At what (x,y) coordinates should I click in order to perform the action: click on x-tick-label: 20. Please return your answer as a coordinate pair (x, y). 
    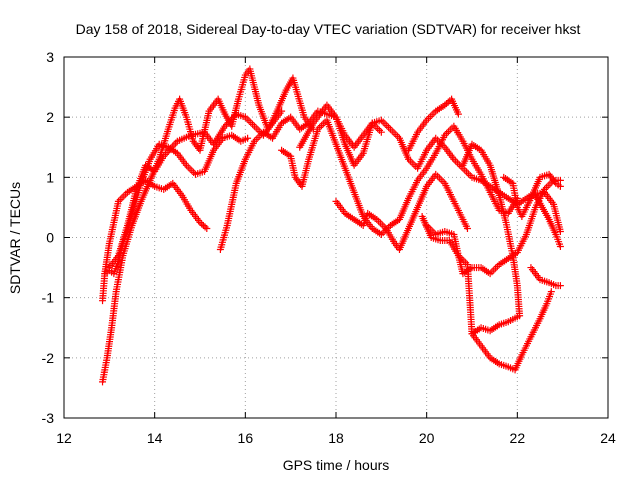
    Looking at the image, I should click on (427, 438).